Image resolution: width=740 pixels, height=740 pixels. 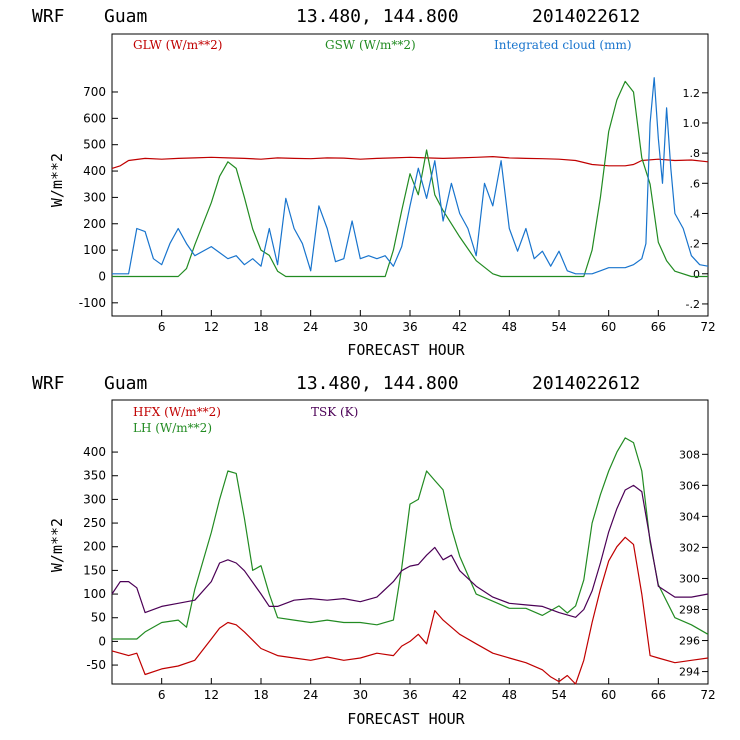 I want to click on bottom-y2-tick-label: 300, so click(x=689, y=578).